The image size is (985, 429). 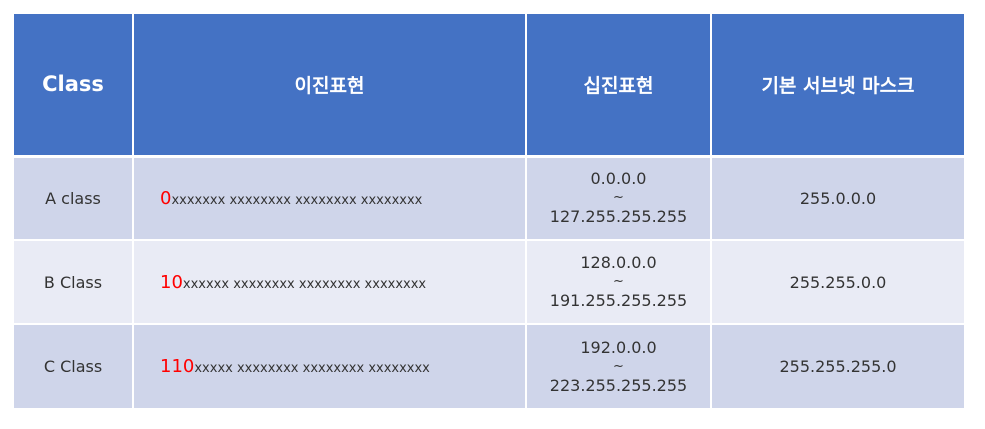 What do you see at coordinates (304, 284) in the screenshot?
I see `binary-rest: xxxxxx xxxxxxxx xxxxxxxx xxxxxxxx` at bounding box center [304, 284].